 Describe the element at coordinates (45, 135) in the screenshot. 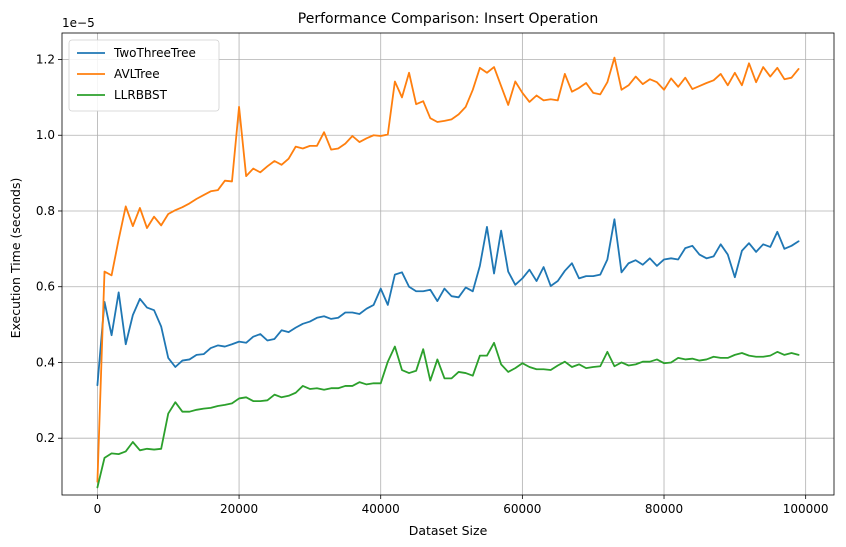

I see `y-tick-label: 1.0` at that location.